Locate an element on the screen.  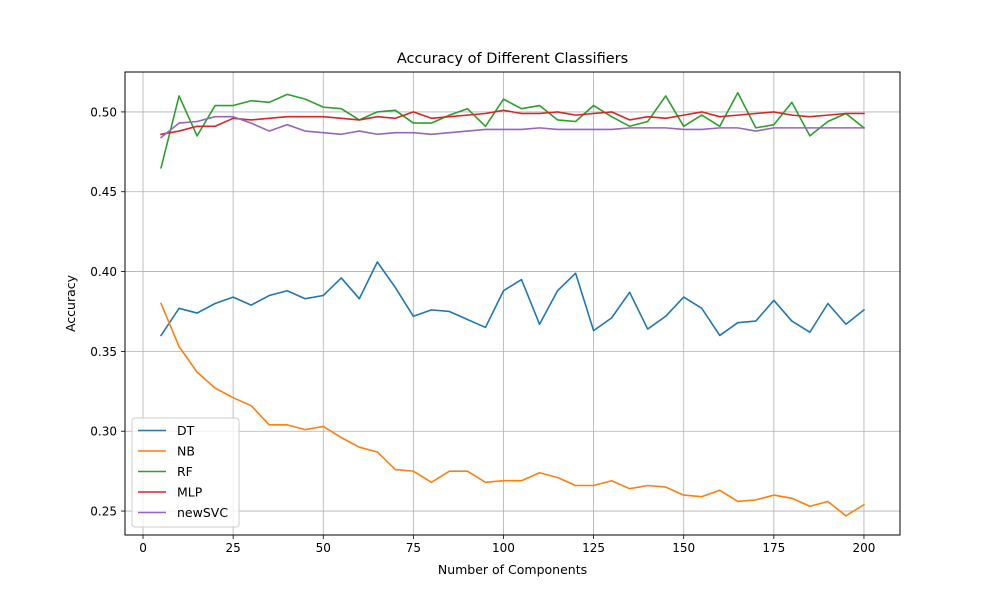
x-axis-ticks: 0 25 50 75 100 125 150 175 200 is located at coordinates (507, 545).